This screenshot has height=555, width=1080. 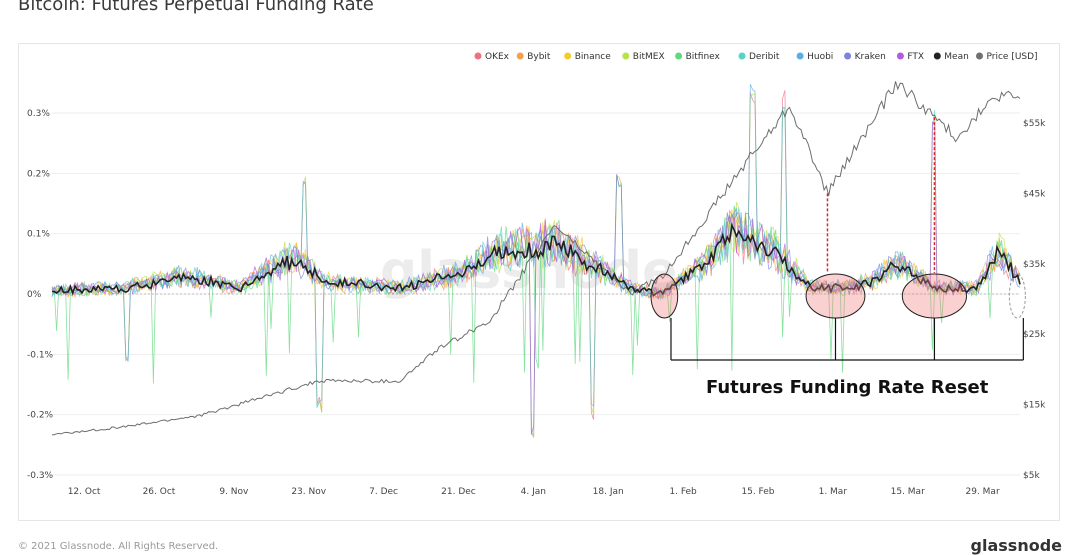 I want to click on legend-label: Price [USD], so click(x=1012, y=57).